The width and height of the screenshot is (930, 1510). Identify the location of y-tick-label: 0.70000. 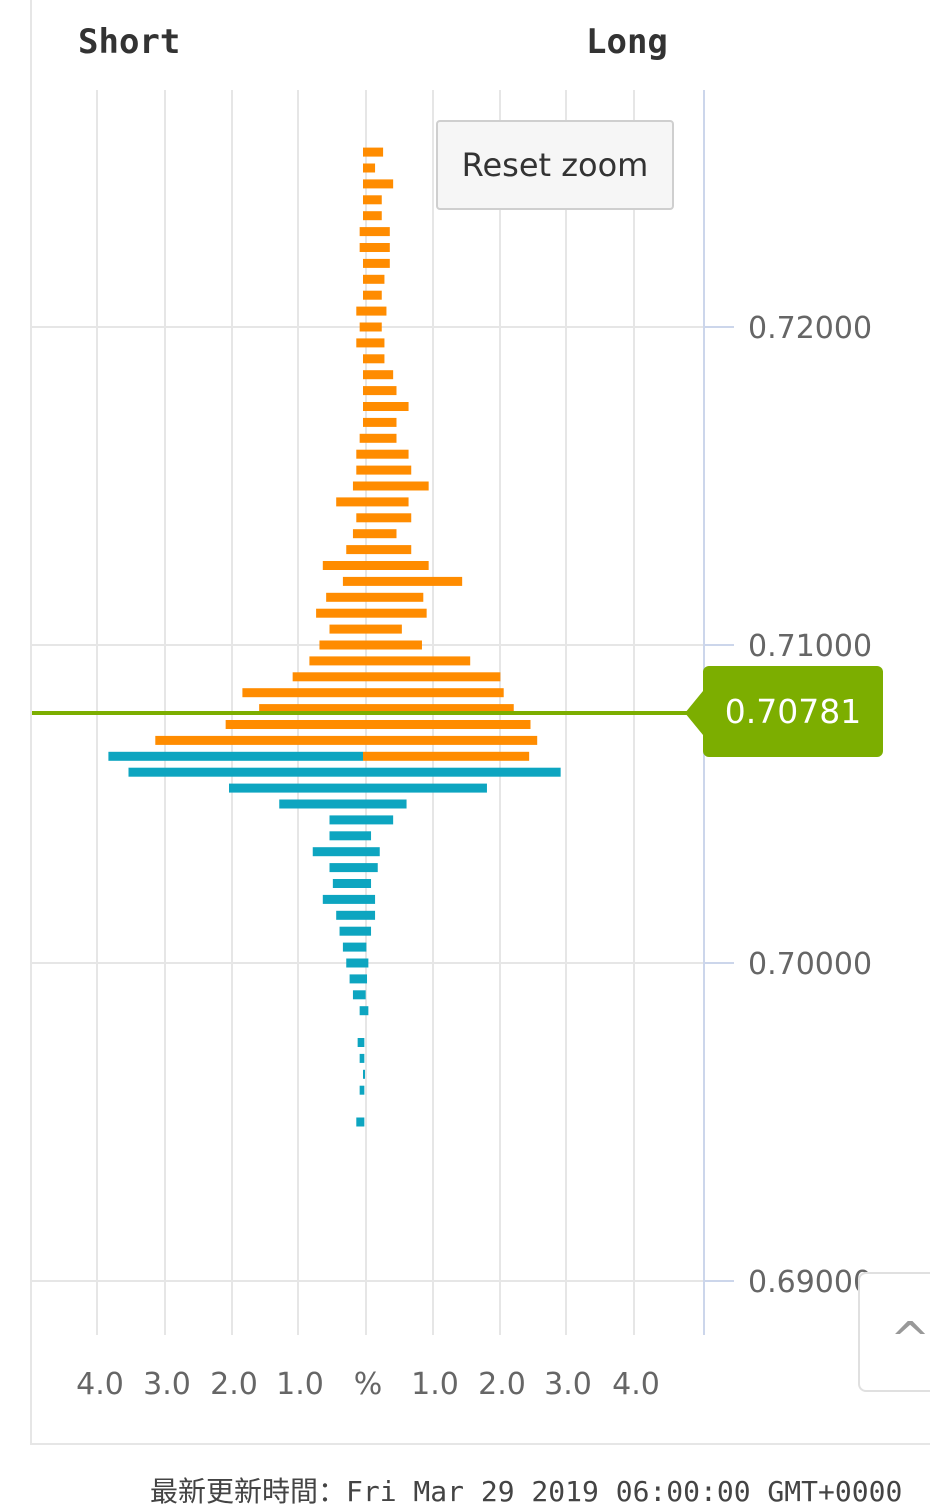
(810, 964).